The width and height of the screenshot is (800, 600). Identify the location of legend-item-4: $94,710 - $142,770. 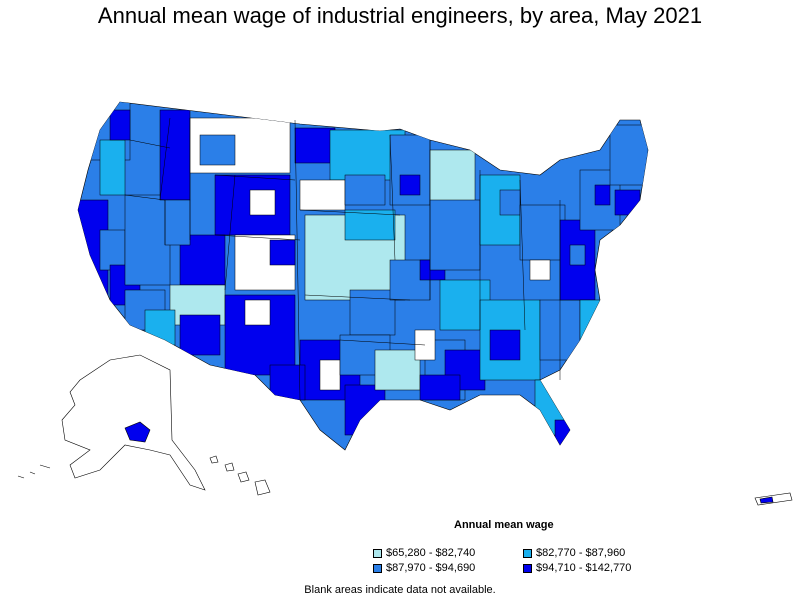
(577, 568).